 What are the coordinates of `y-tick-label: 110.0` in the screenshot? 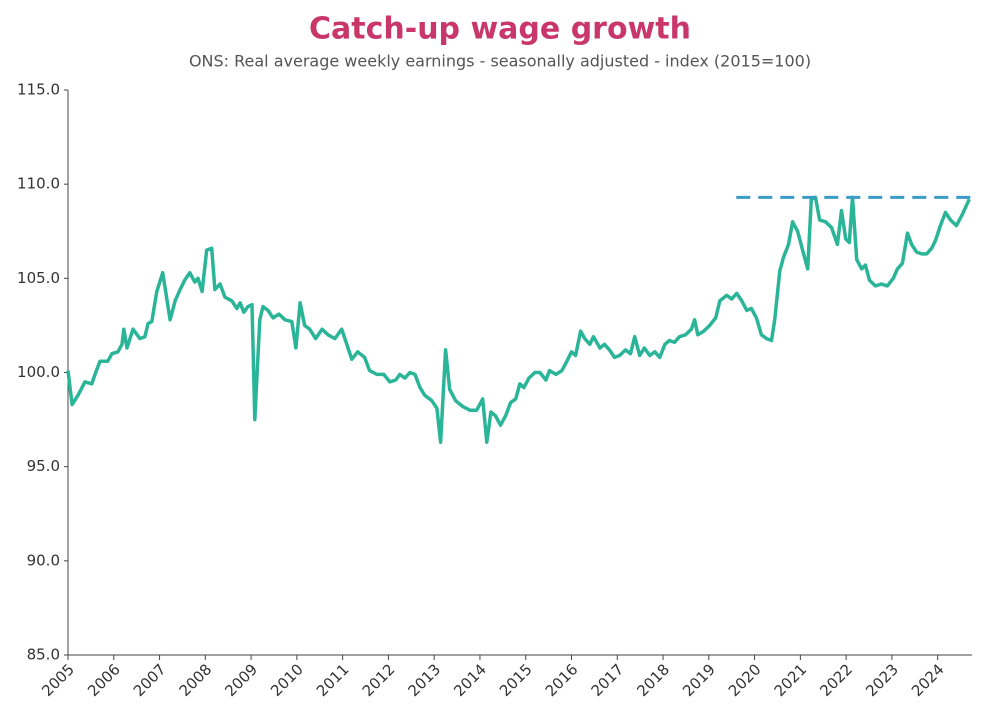 It's located at (38, 184).